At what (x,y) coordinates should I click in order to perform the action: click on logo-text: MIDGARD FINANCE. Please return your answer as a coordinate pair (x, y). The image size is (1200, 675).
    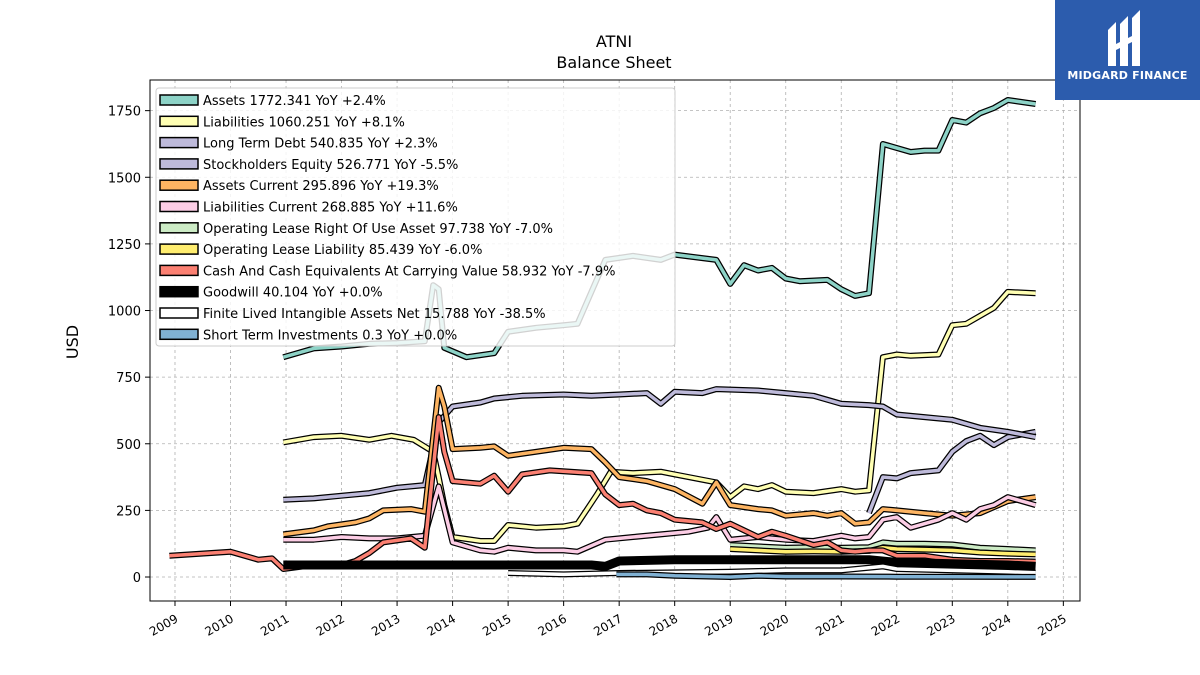
    Looking at the image, I should click on (1127, 75).